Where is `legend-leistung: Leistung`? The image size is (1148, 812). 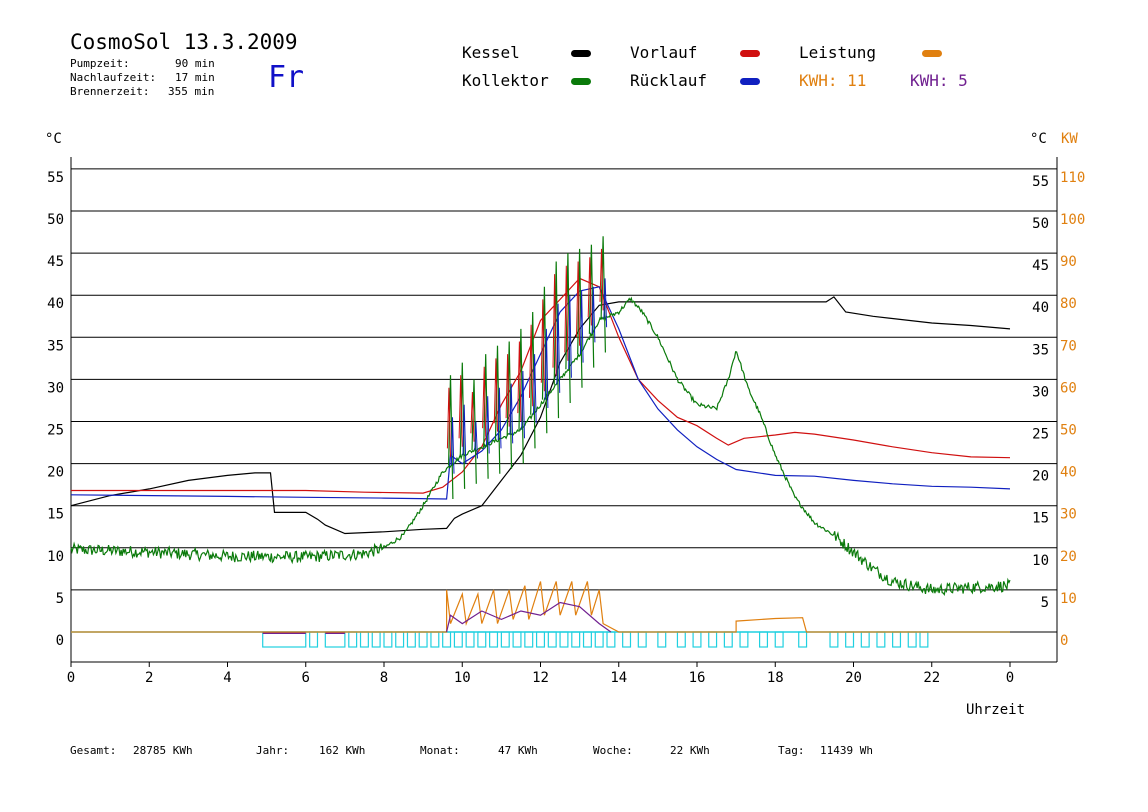 legend-leistung: Leistung is located at coordinates (838, 52).